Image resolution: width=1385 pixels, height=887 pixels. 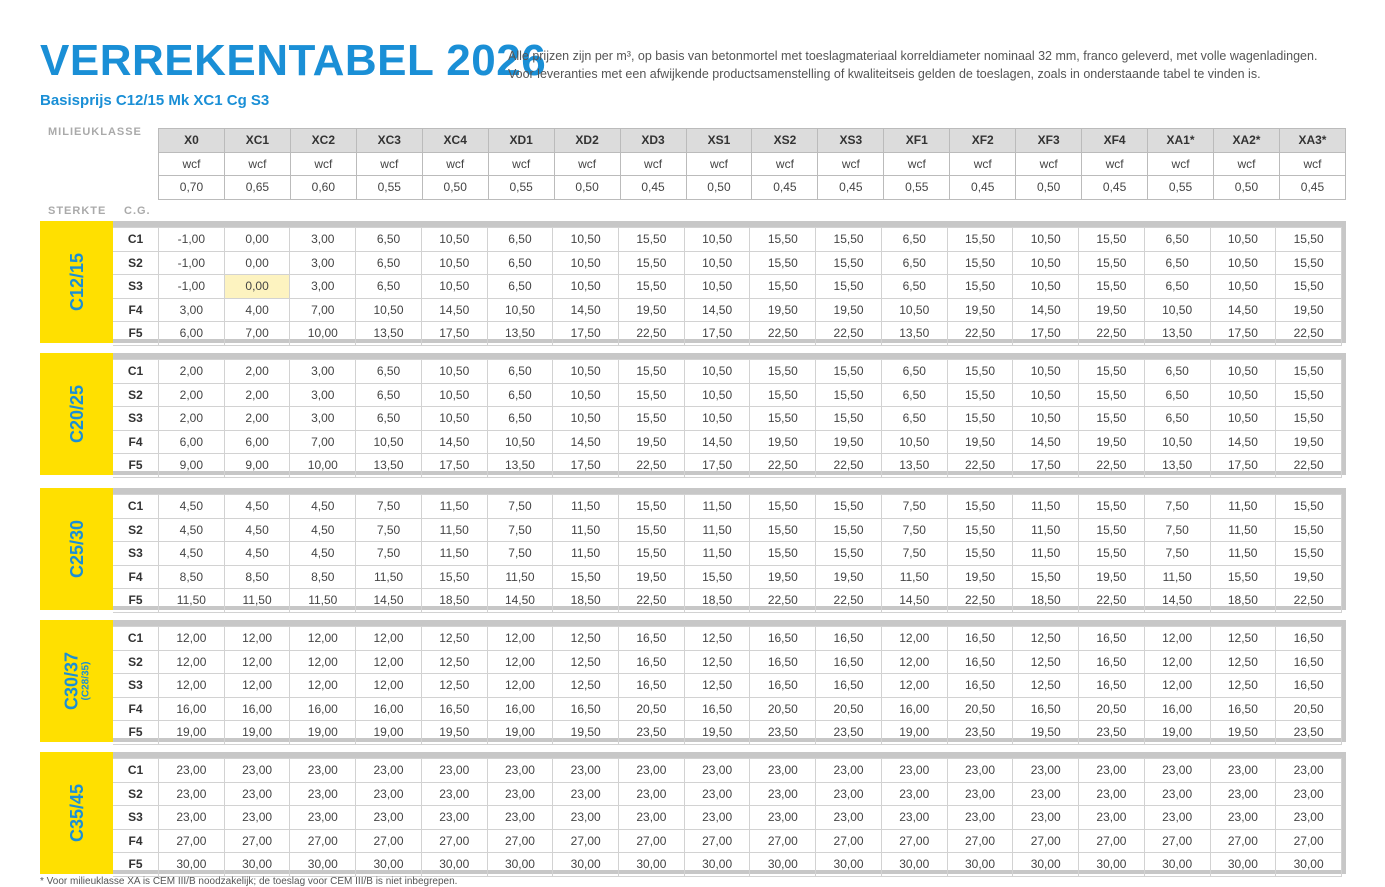 I want to click on consistency-class: F5, so click(x=136, y=333).